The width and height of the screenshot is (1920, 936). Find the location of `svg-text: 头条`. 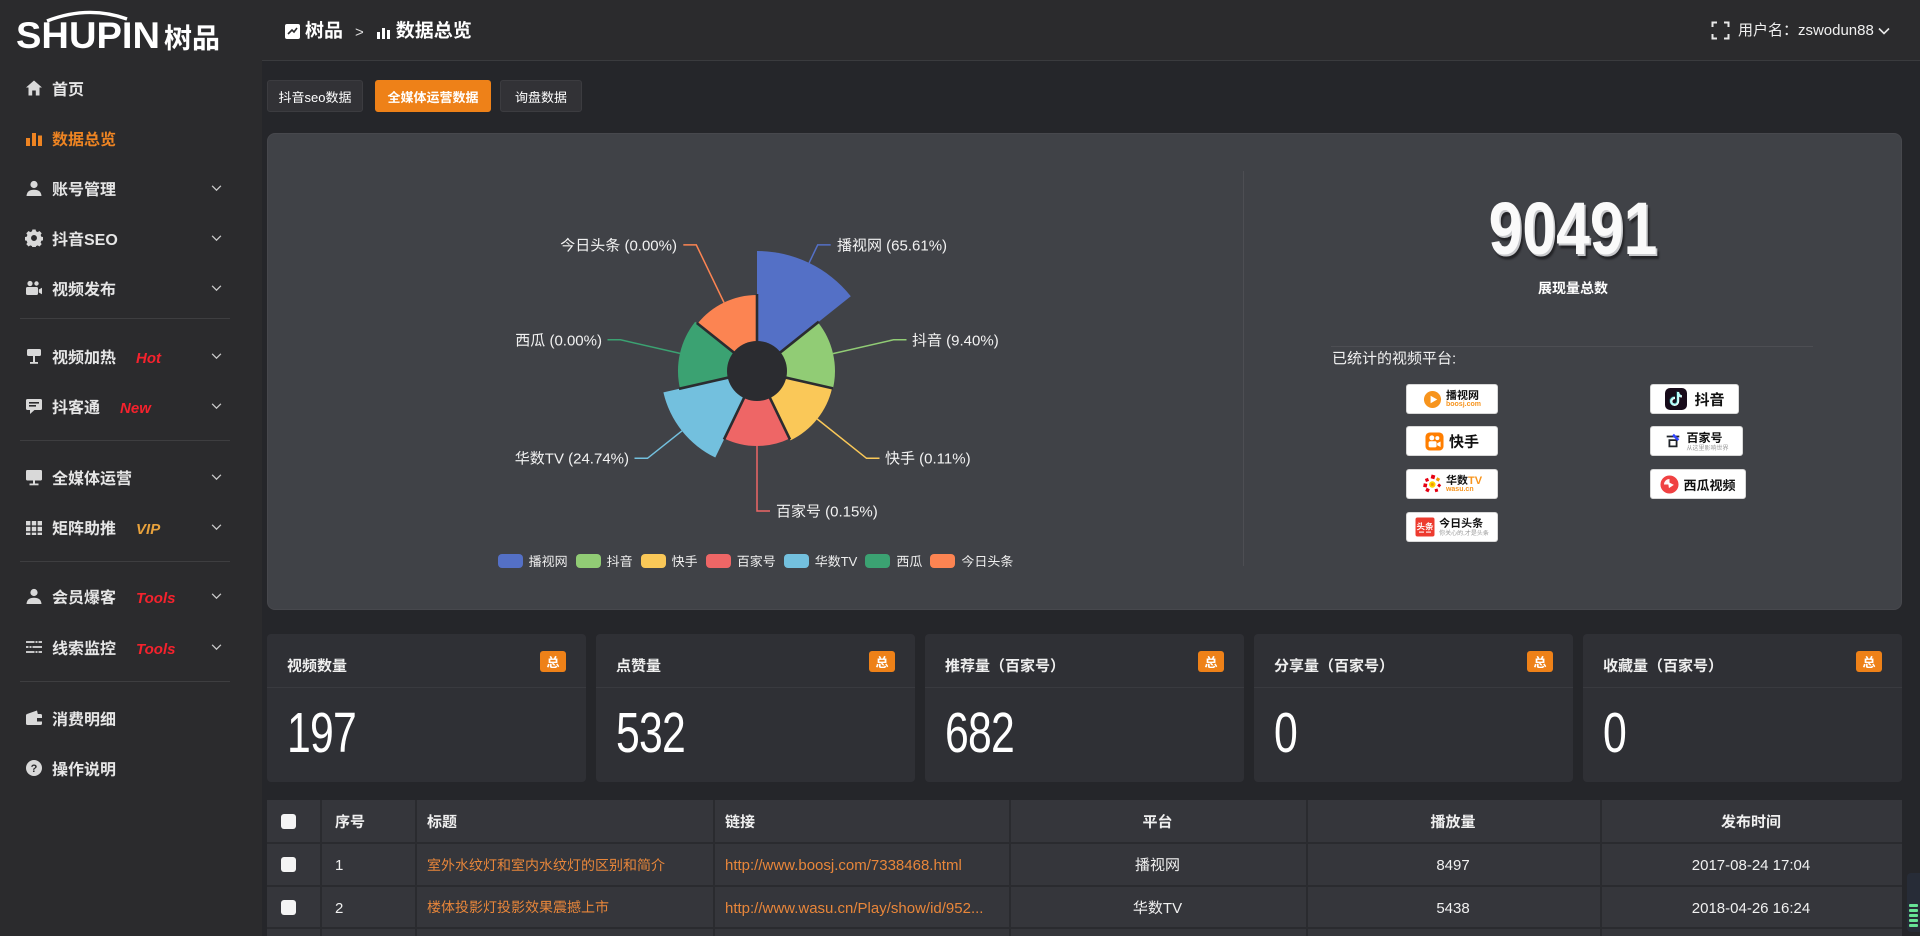

svg-text: 头条 is located at coordinates (1426, 527).